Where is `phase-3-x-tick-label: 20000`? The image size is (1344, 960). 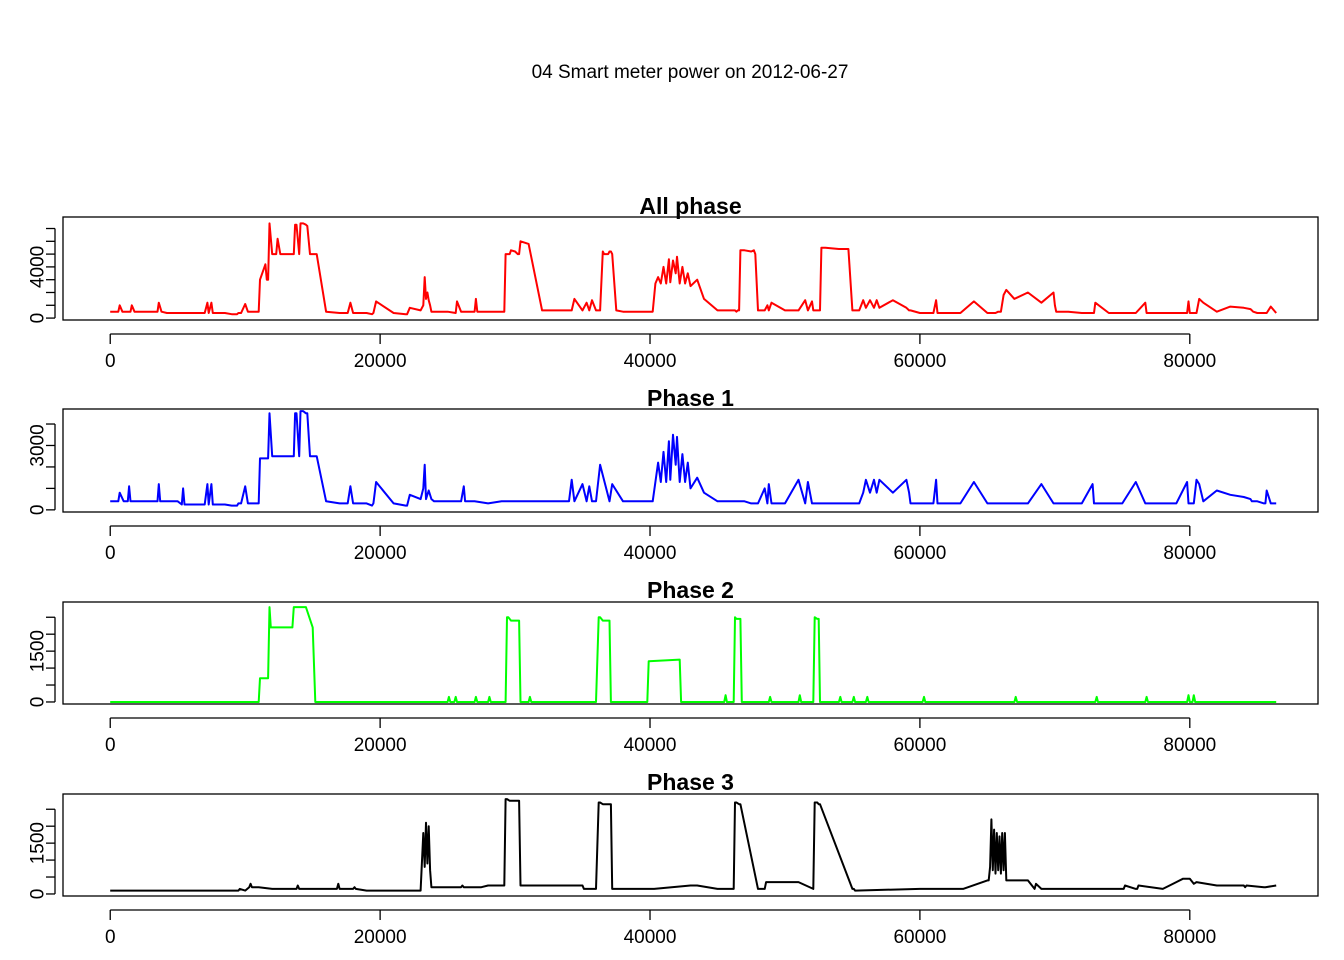 phase-3-x-tick-label: 20000 is located at coordinates (380, 937).